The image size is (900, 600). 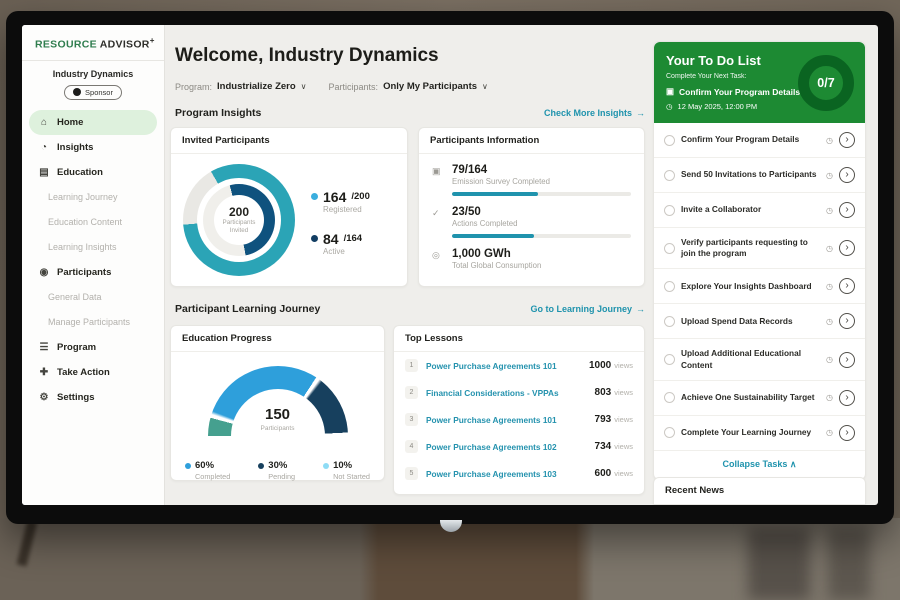 What do you see at coordinates (759, 140) in the screenshot?
I see `todo-task: Confirm Your Program Details ◷ ›` at bounding box center [759, 140].